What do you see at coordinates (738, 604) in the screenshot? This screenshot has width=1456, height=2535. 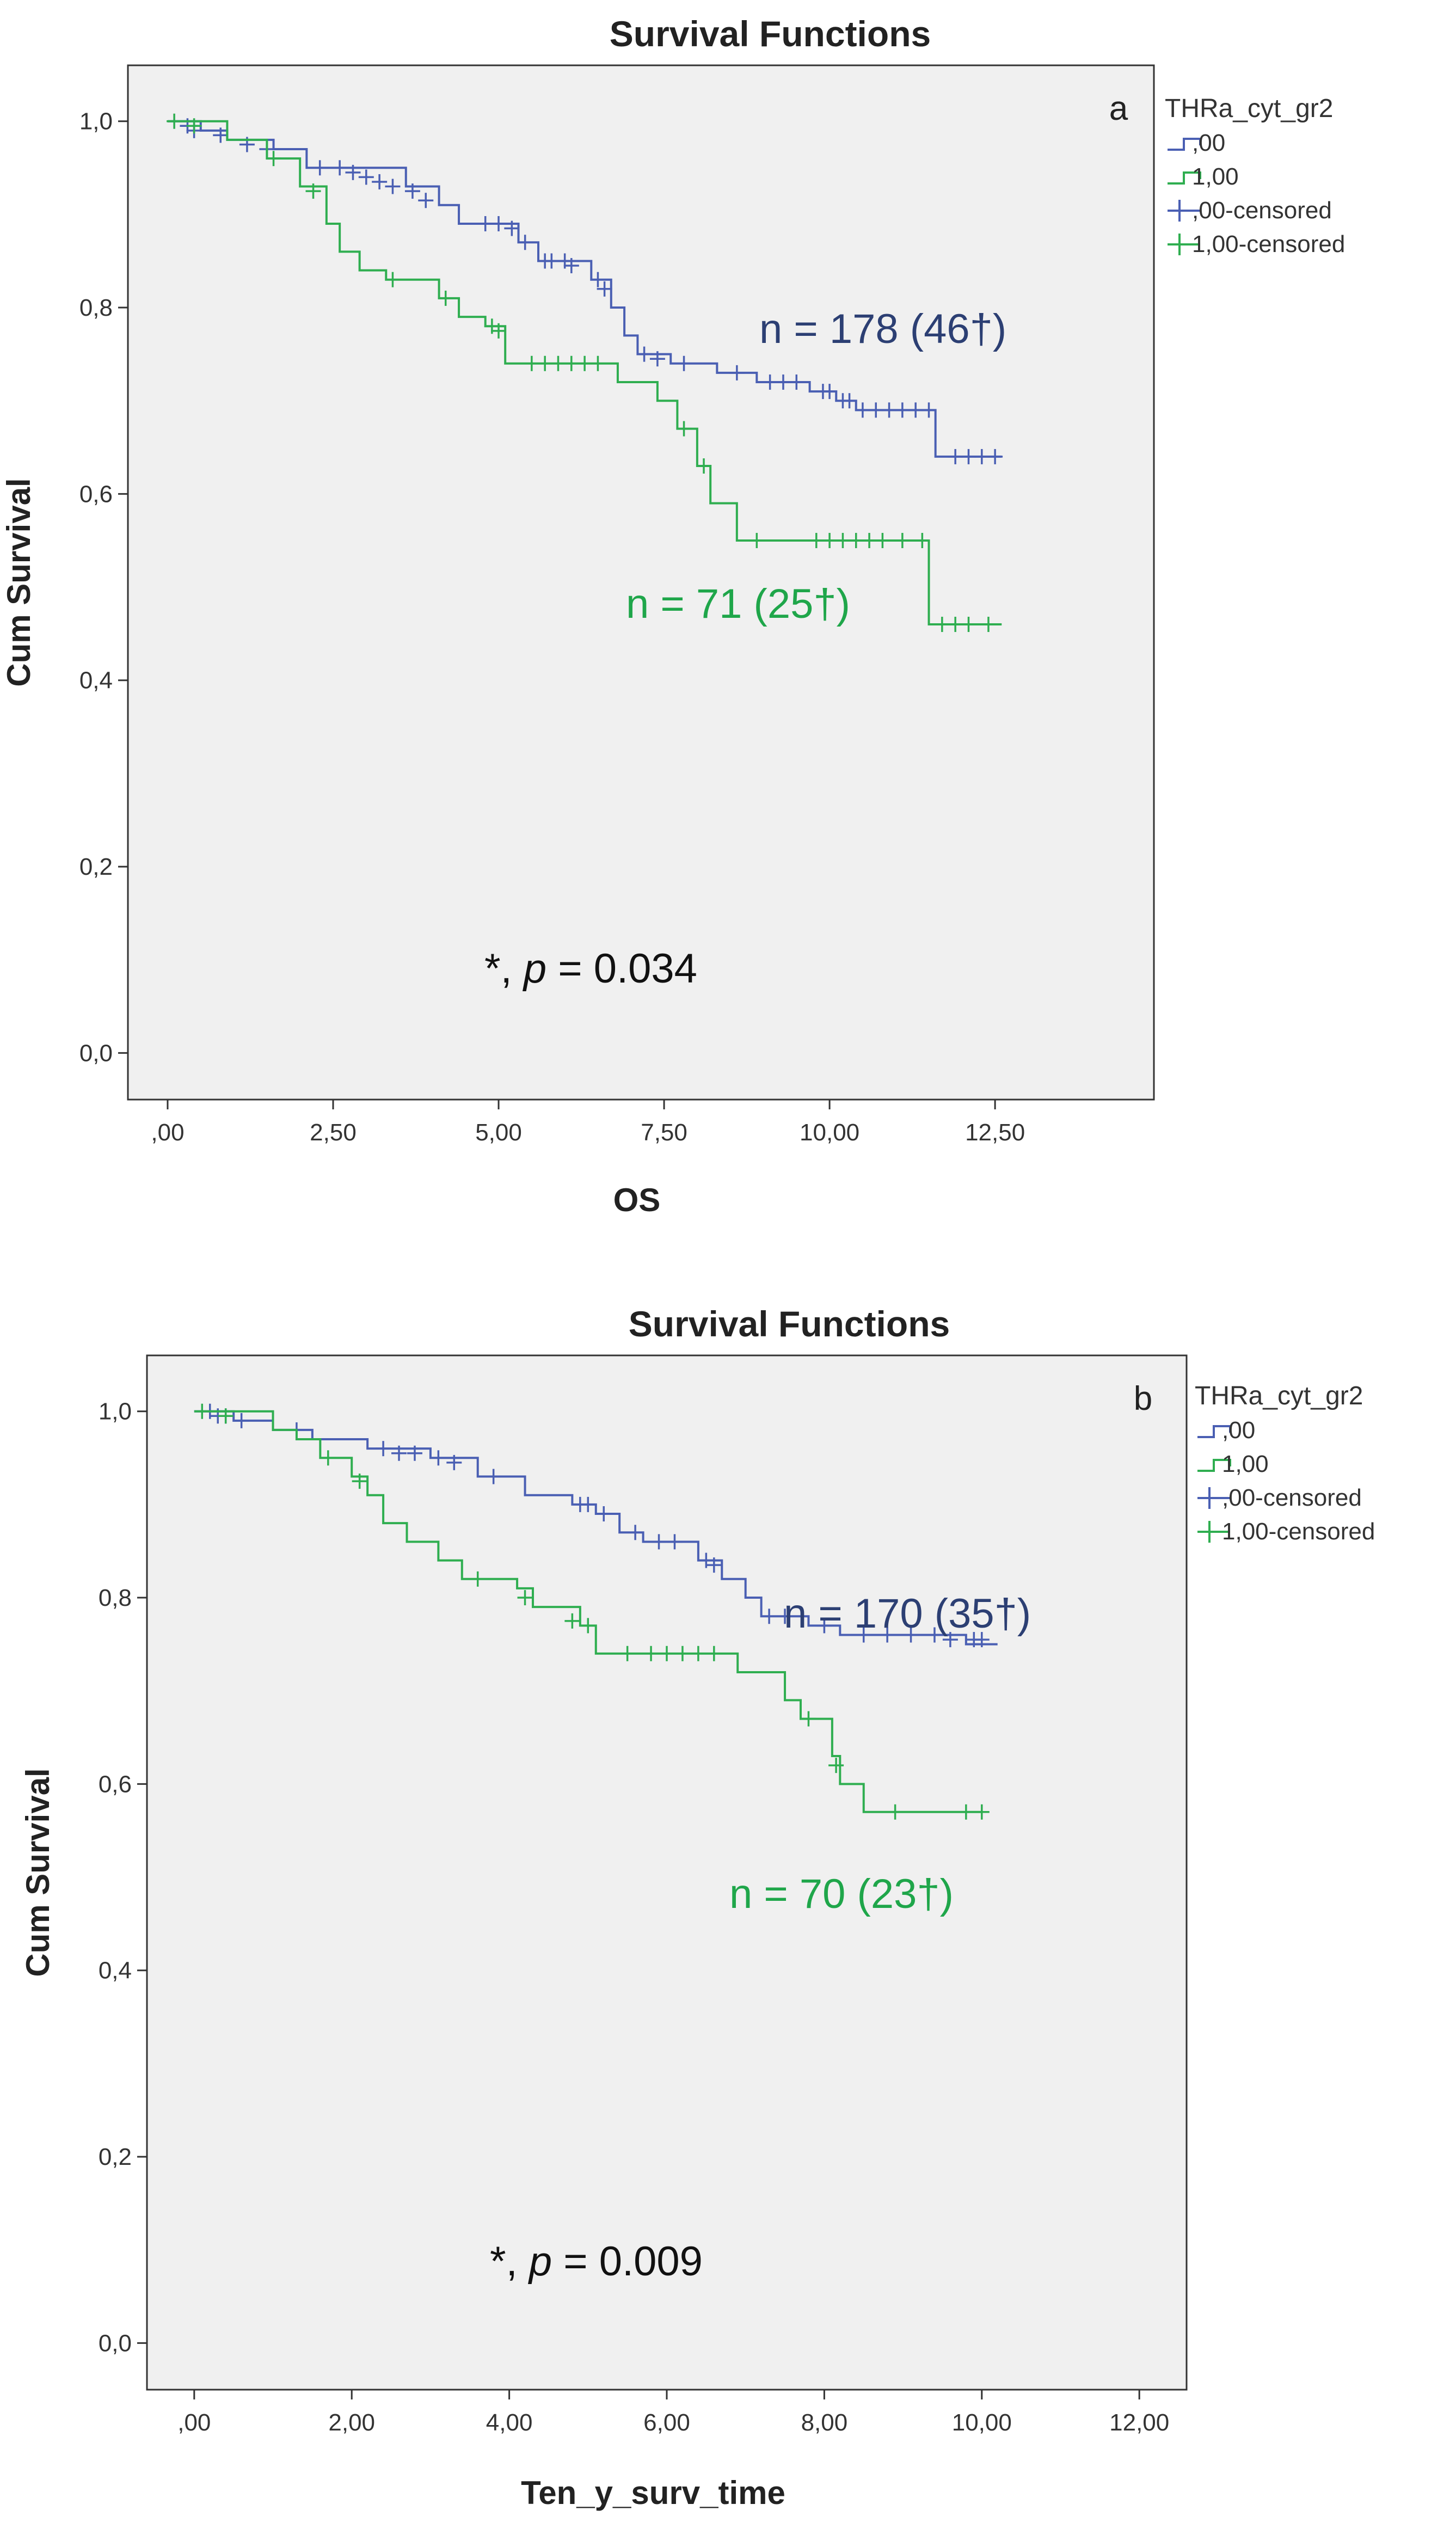 I see `n-annotation: n = 71 (25†)` at bounding box center [738, 604].